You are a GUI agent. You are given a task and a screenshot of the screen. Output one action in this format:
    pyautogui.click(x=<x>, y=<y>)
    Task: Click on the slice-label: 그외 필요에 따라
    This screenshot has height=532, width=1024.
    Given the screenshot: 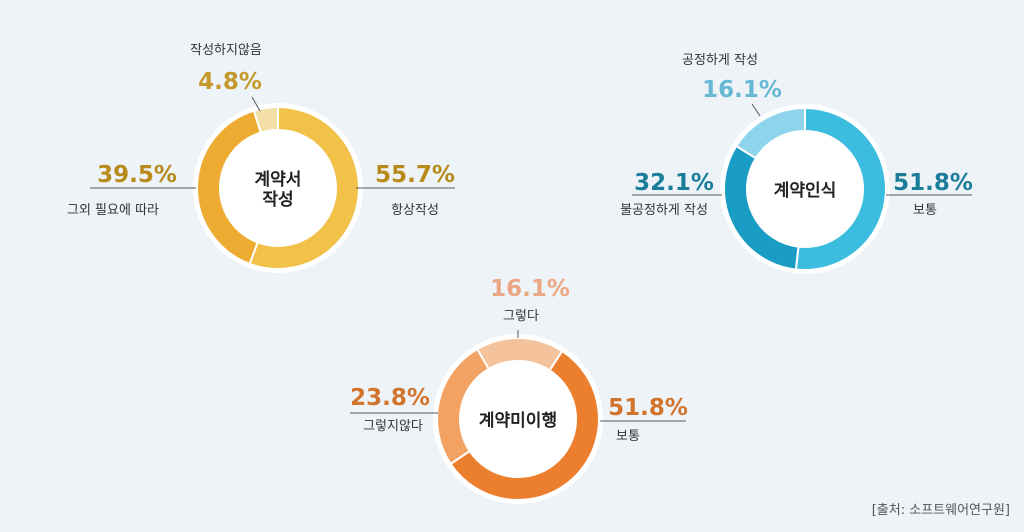 What is the action you would take?
    pyautogui.click(x=113, y=210)
    